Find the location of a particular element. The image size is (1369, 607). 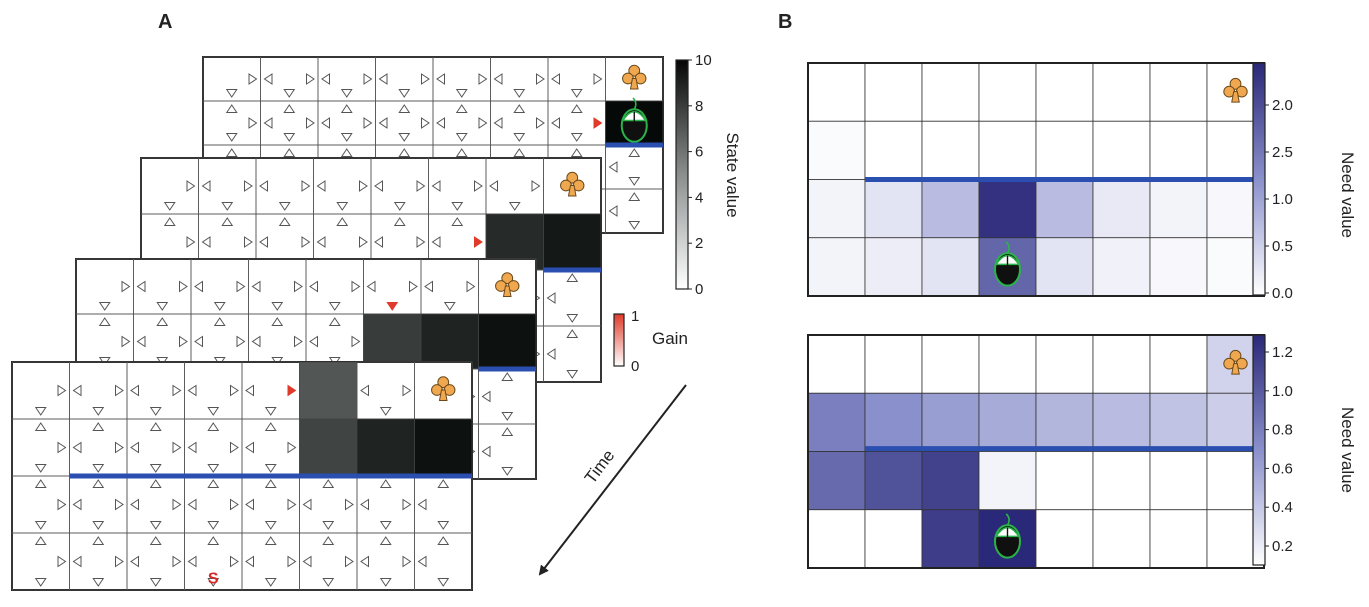

tick-label: 0.6 is located at coordinates (1282, 468).